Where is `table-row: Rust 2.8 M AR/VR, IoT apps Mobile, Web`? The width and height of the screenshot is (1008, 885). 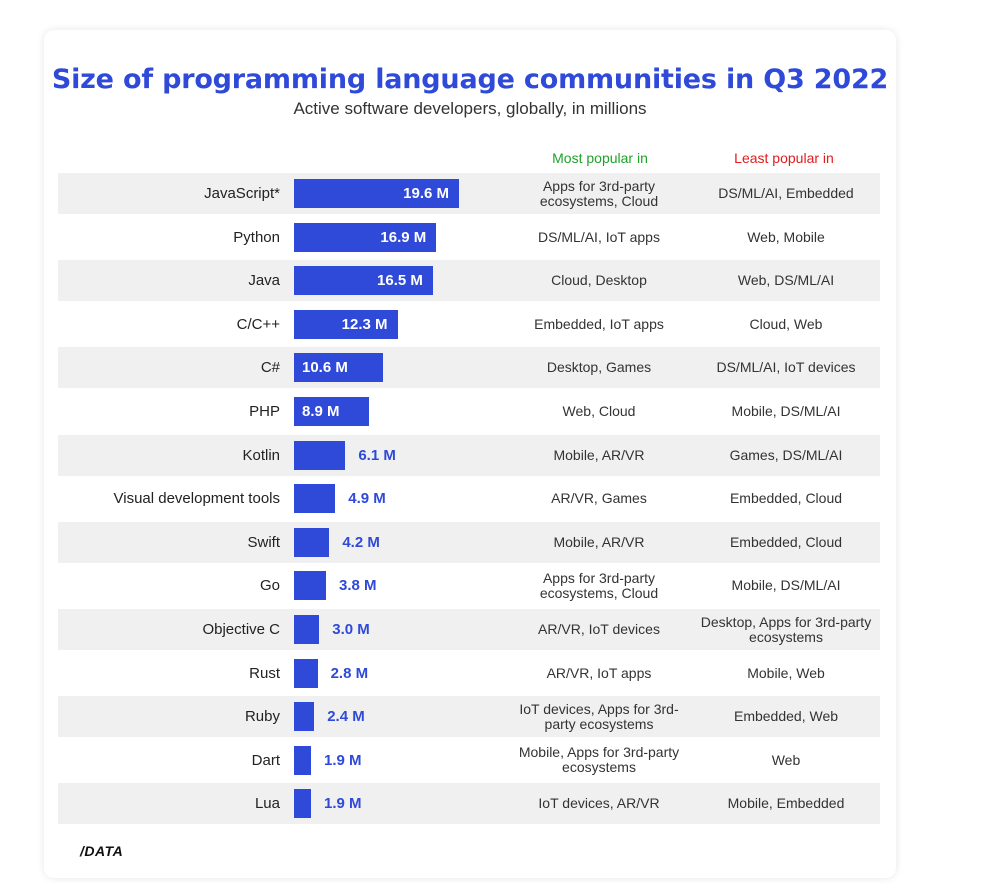 table-row: Rust 2.8 M AR/VR, IoT apps Mobile, Web is located at coordinates (469, 673).